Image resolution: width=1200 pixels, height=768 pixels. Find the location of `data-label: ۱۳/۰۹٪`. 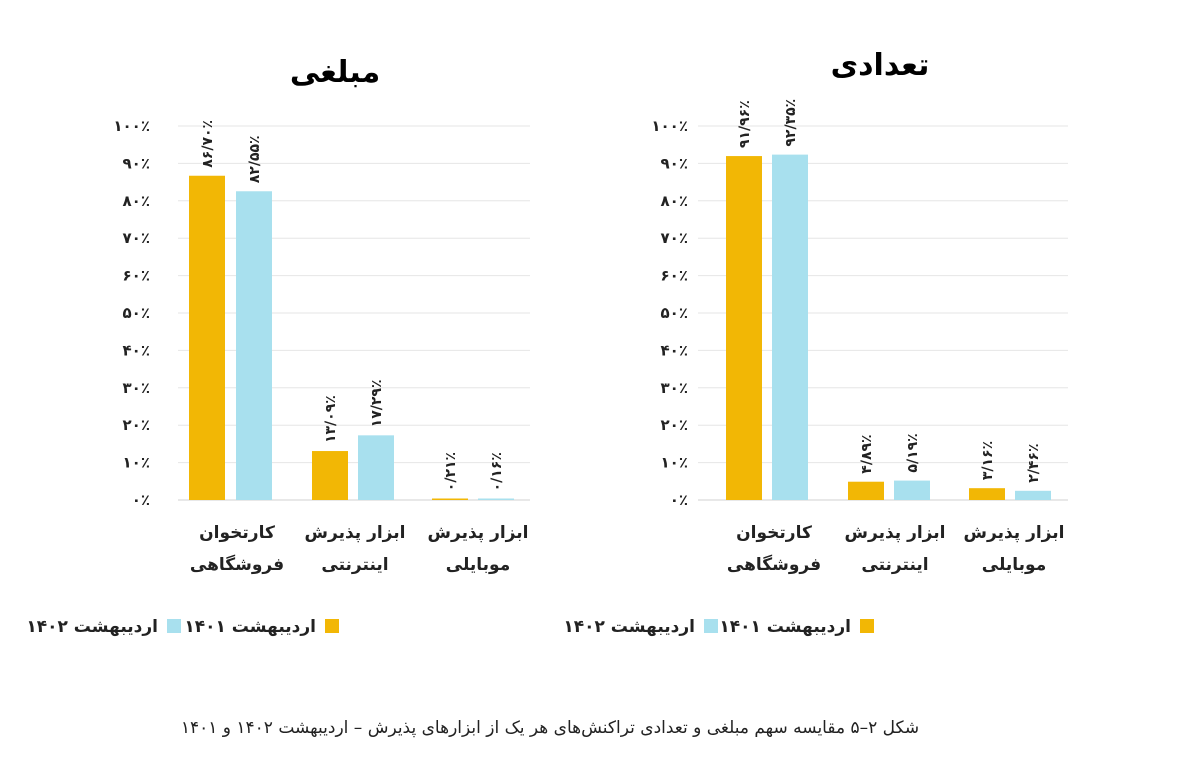

data-label: ۱۳/۰۹٪ is located at coordinates (331, 419).